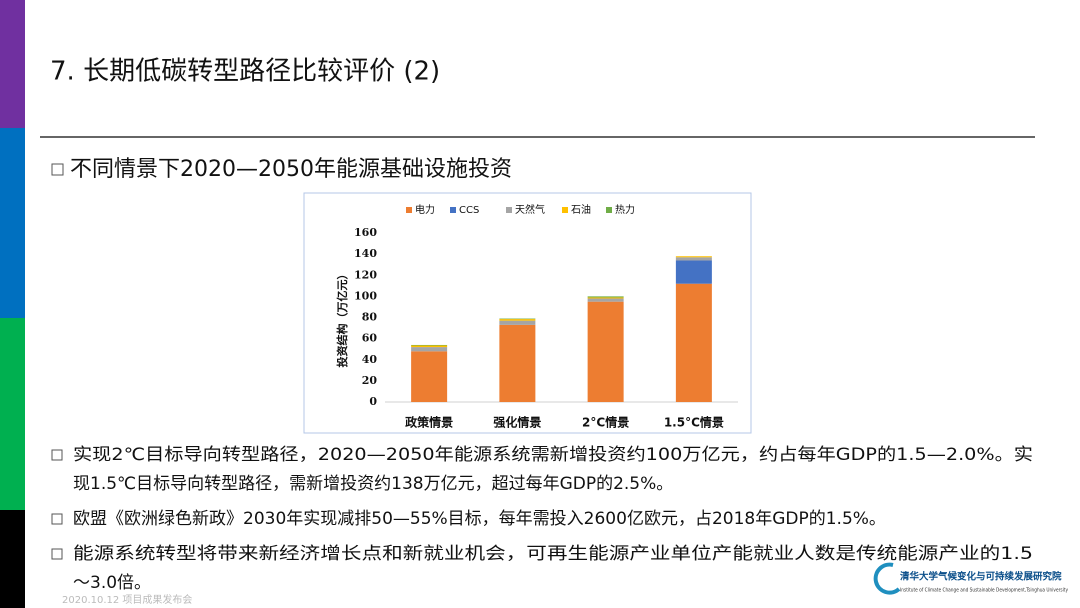 This screenshot has height=608, width=1080. I want to click on y-tick-label: 20, so click(370, 380).